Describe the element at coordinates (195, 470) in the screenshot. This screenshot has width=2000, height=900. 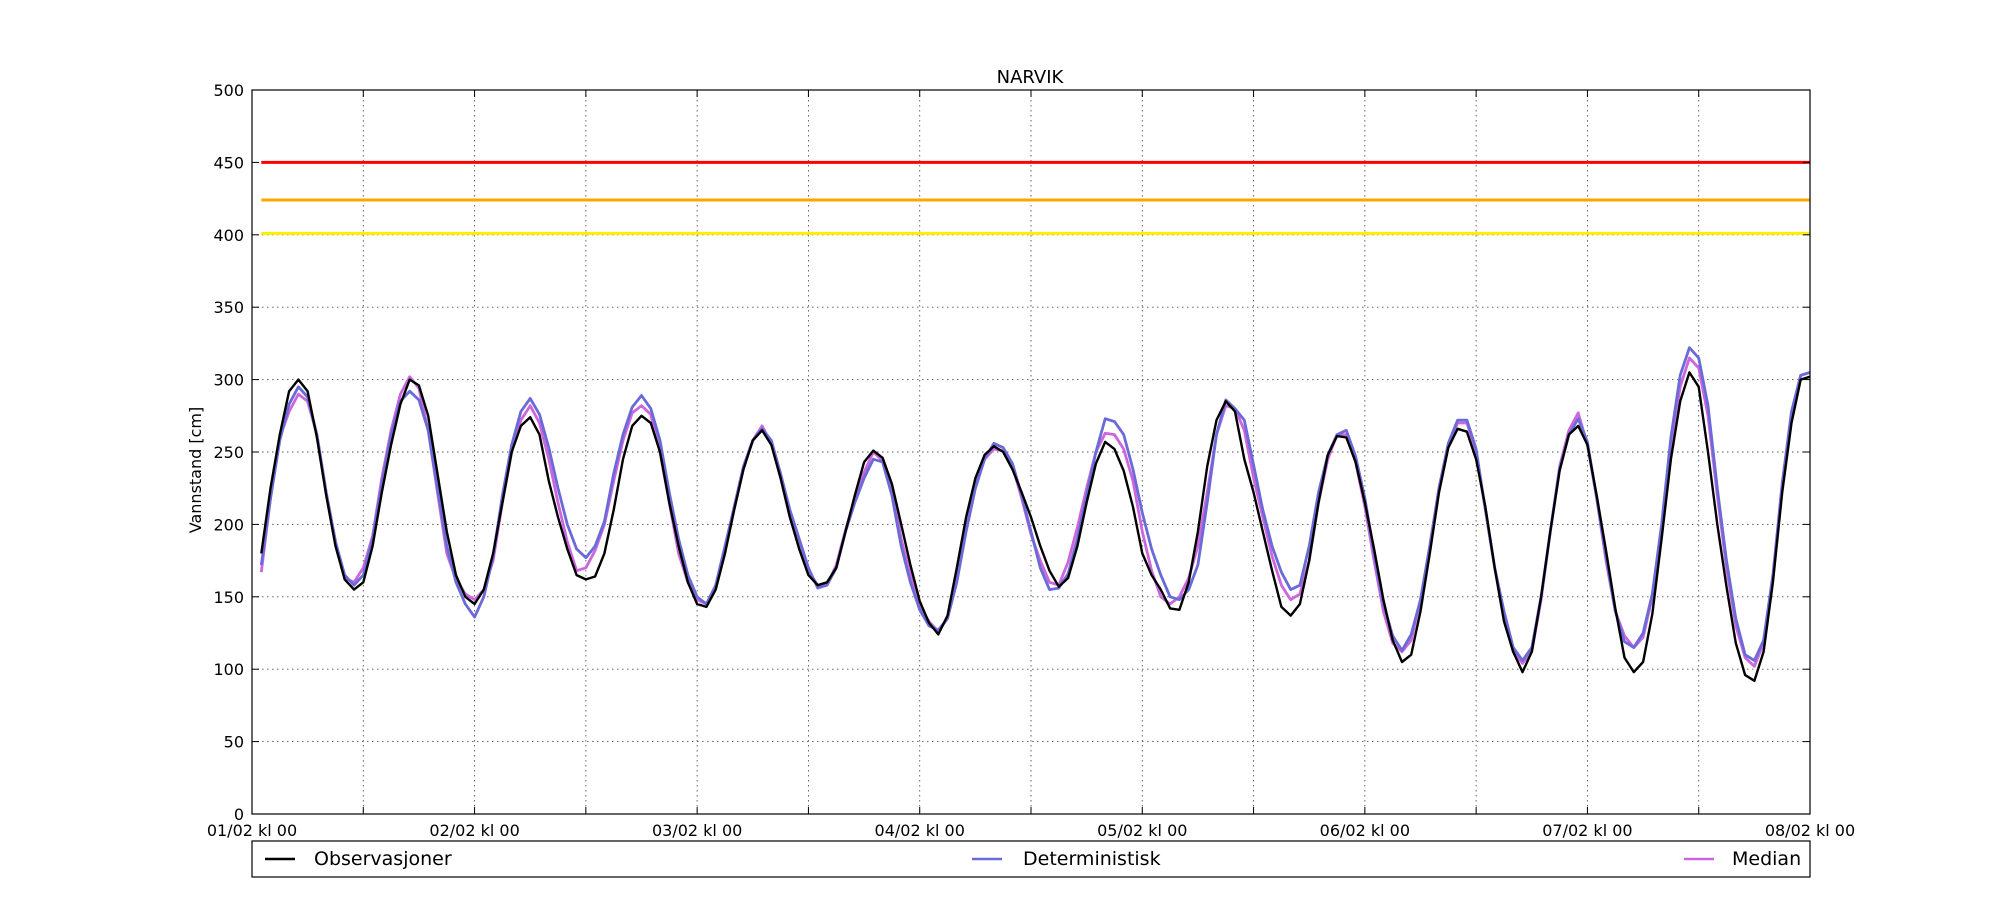
I see `y-axis-label: Vannstand [cm]` at that location.